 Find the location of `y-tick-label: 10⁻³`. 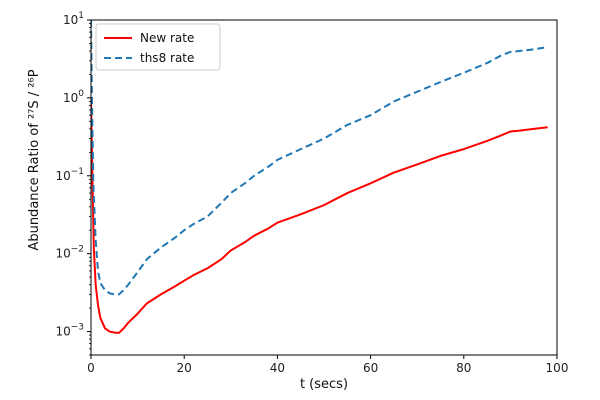

y-tick-label: 10⁻³ is located at coordinates (69, 331).